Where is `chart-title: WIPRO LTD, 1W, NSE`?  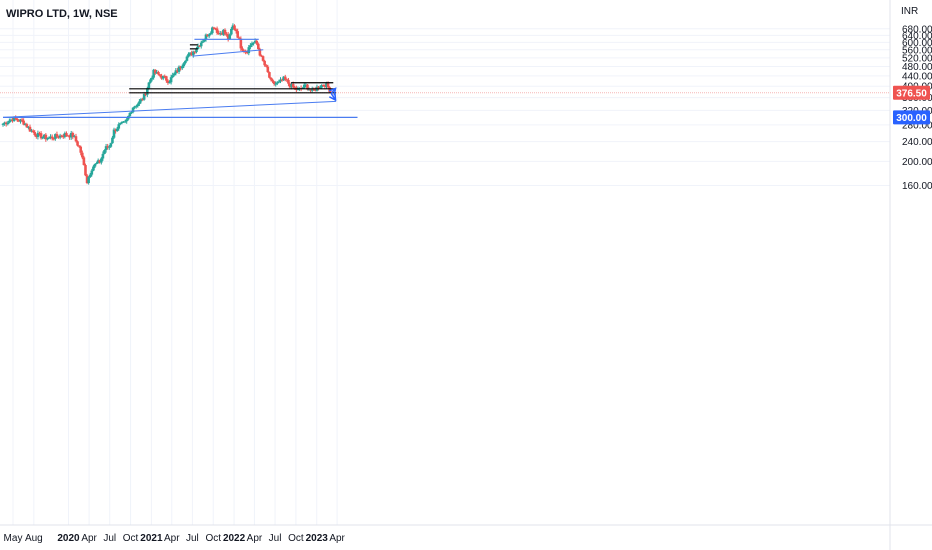 chart-title: WIPRO LTD, 1W, NSE is located at coordinates (62, 14).